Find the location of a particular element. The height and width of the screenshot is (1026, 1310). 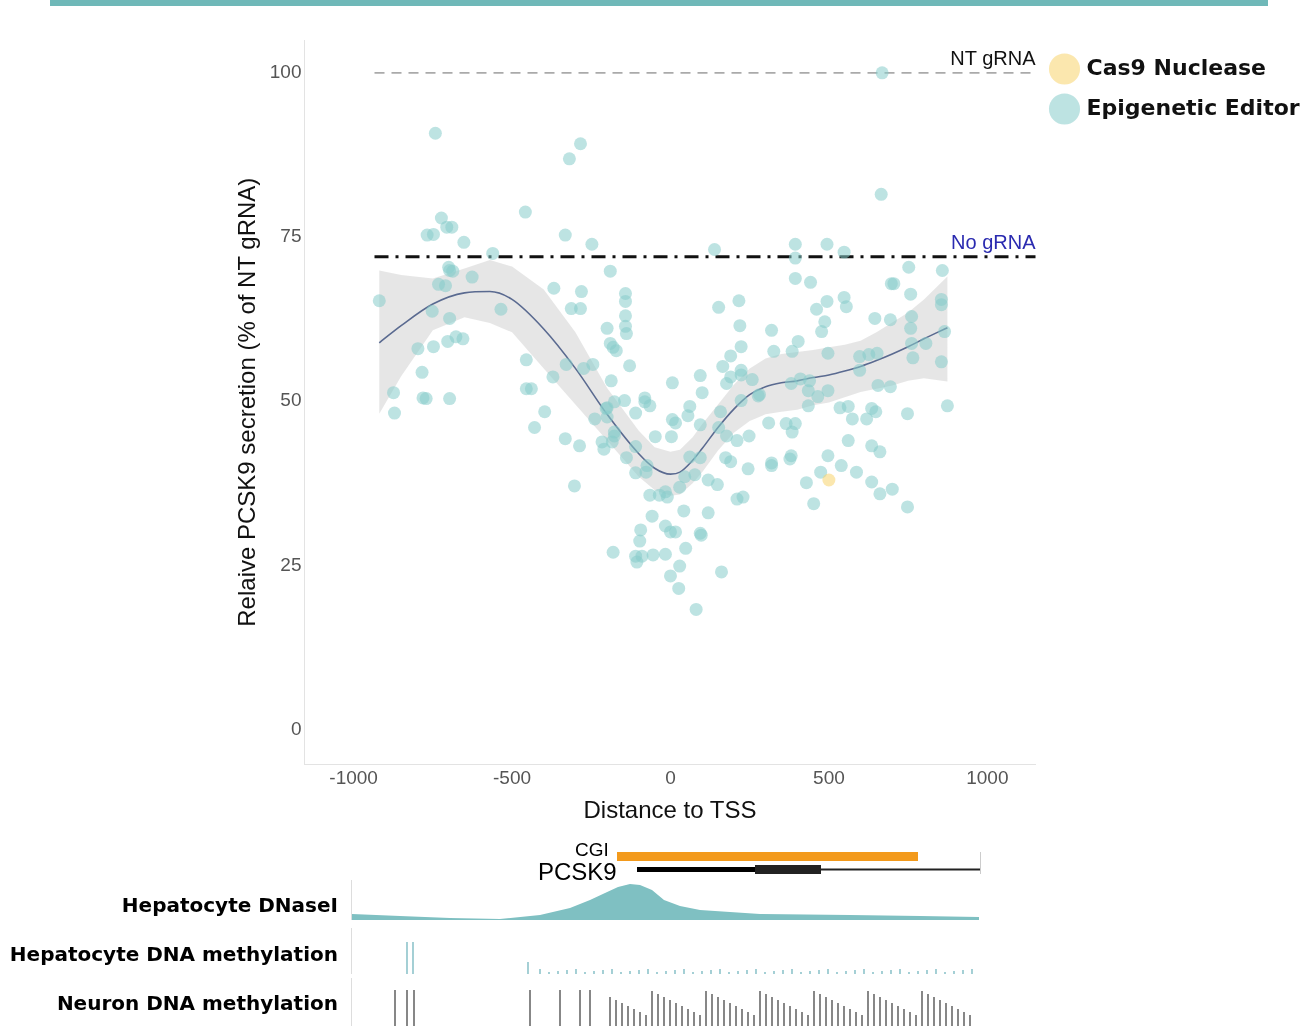

y-tick-label: 25 is located at coordinates (291, 564).